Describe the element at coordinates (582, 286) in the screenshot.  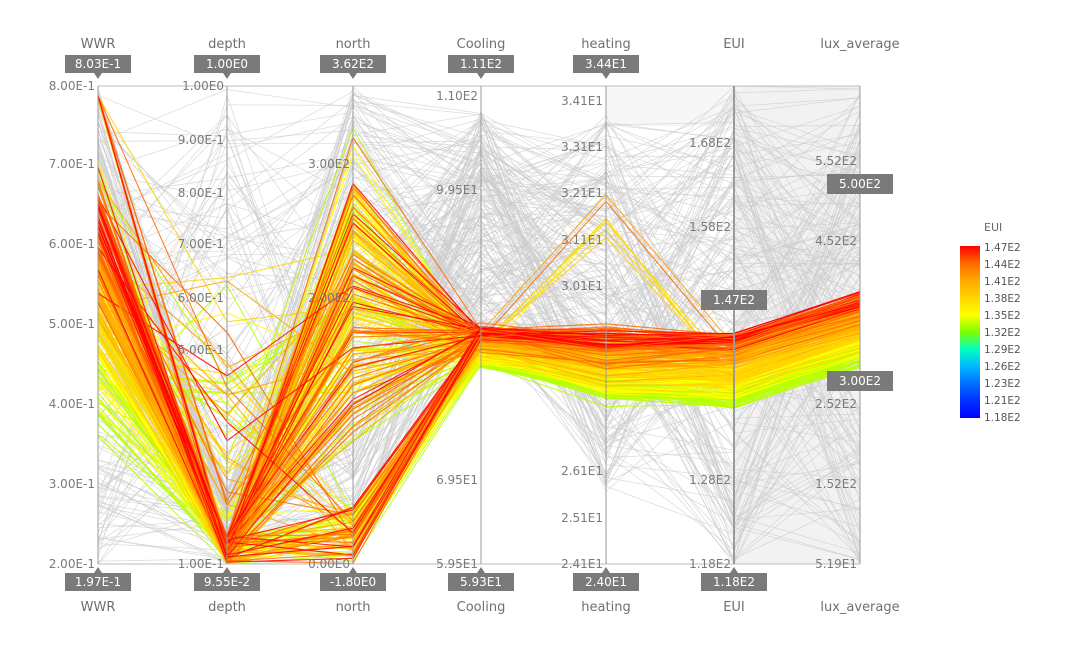
I see `tick-label: 3.01E1` at that location.